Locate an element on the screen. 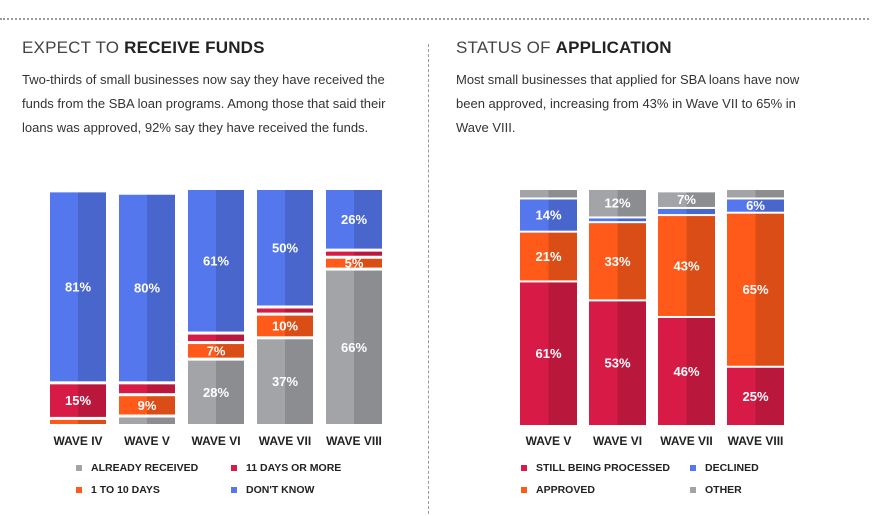  bar-segment-already-received-wave-viii-left is located at coordinates (340, 347).